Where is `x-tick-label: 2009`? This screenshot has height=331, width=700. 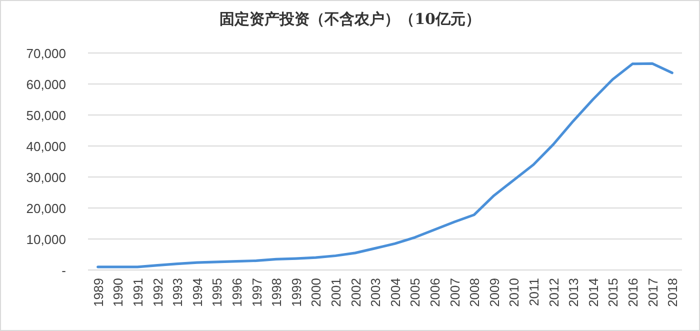 x-tick-label: 2009 is located at coordinates (494, 292).